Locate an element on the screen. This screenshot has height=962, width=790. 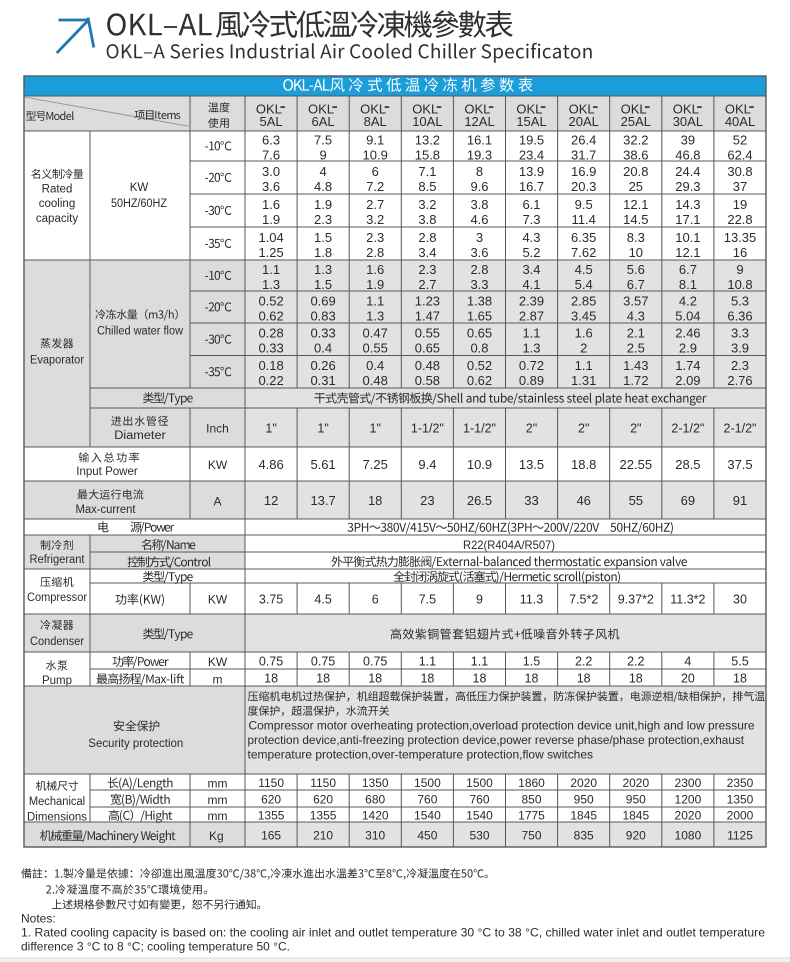
svg-text: 0.55 is located at coordinates (427, 333).